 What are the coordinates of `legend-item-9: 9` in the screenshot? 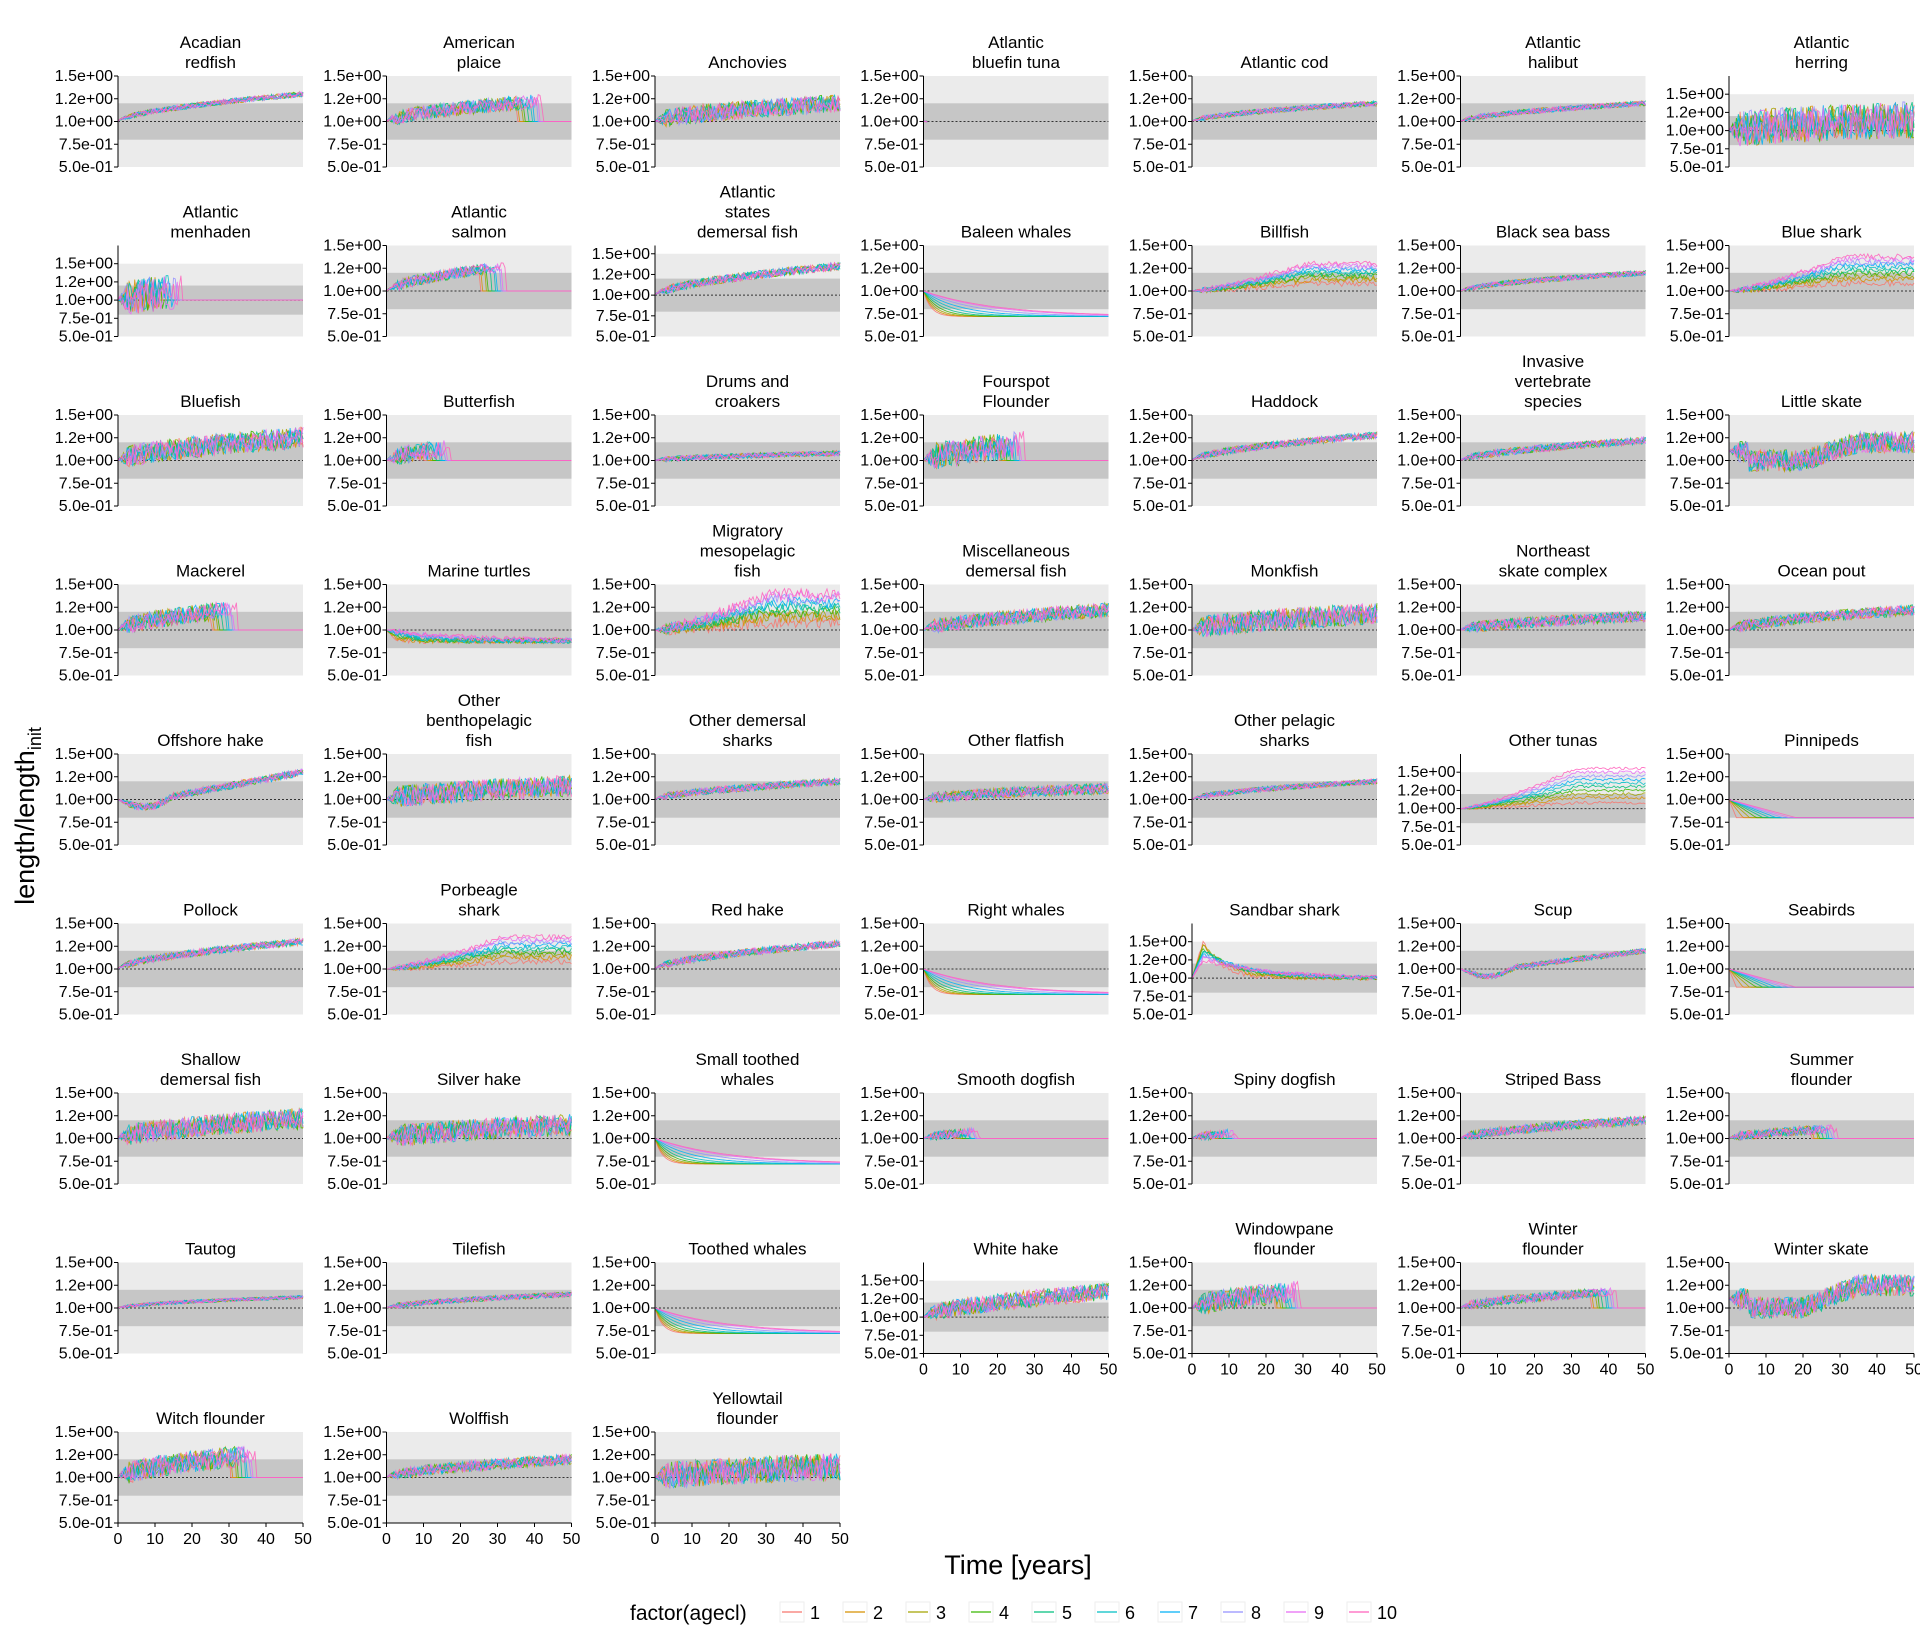 It's located at (1303, 1612).